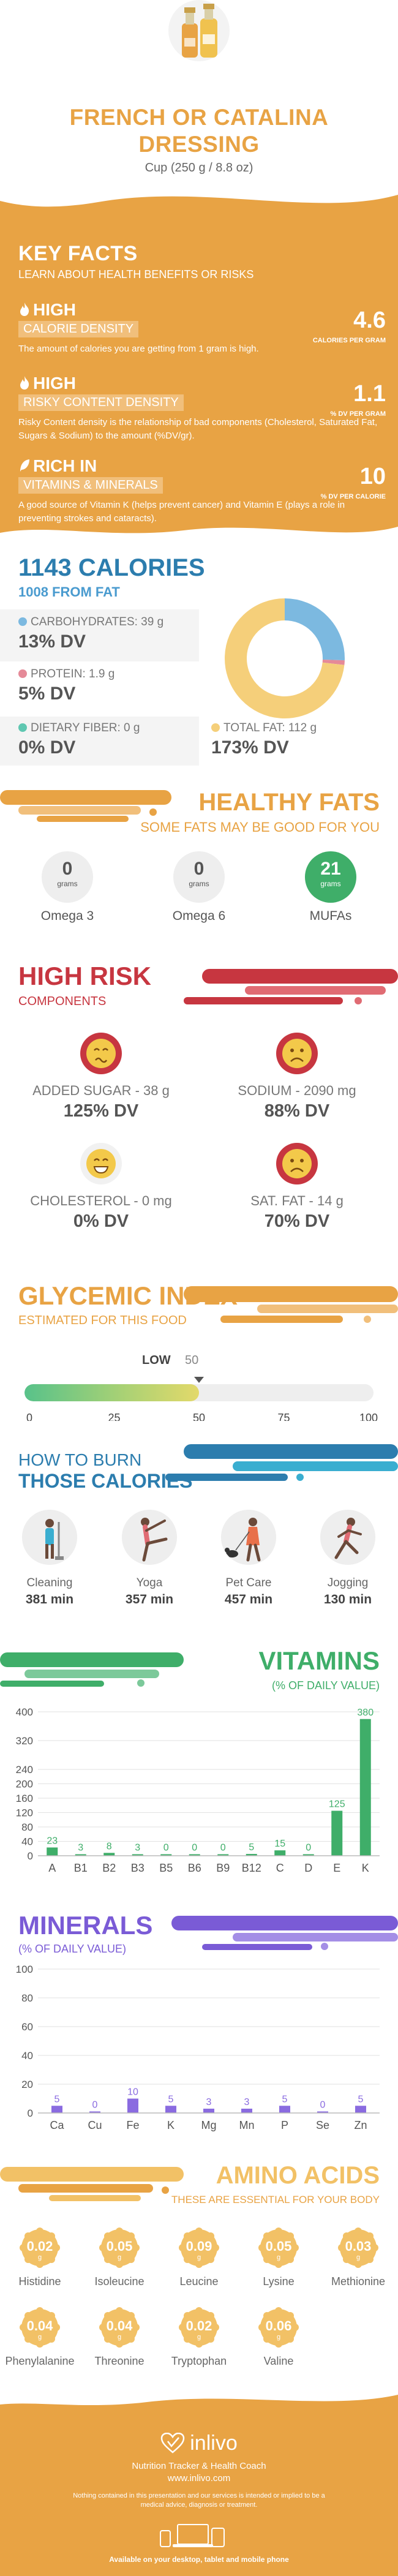 The width and height of the screenshot is (398, 2576). Describe the element at coordinates (199, 131) in the screenshot. I see `page-title: FRENCH OR CATALINA DRESSING` at that location.